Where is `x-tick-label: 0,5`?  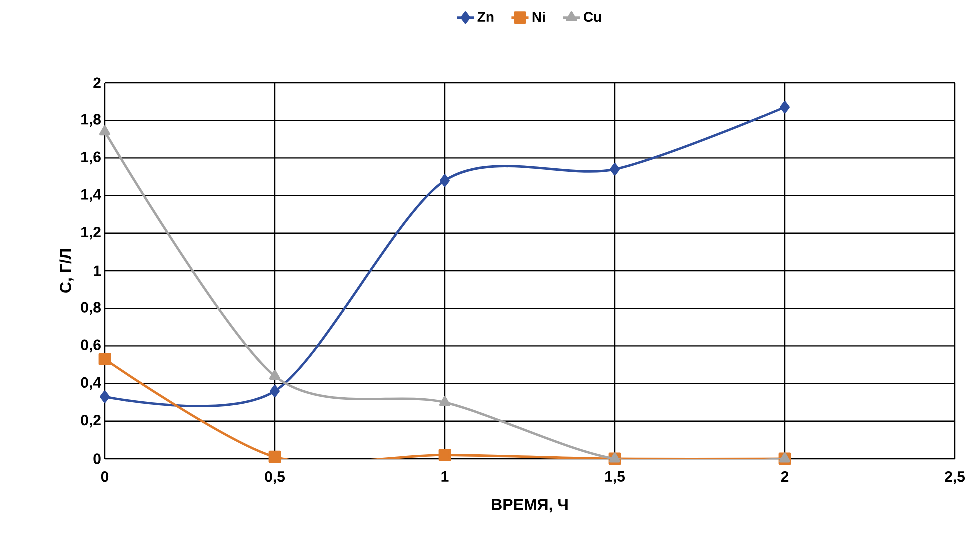 x-tick-label: 0,5 is located at coordinates (275, 478).